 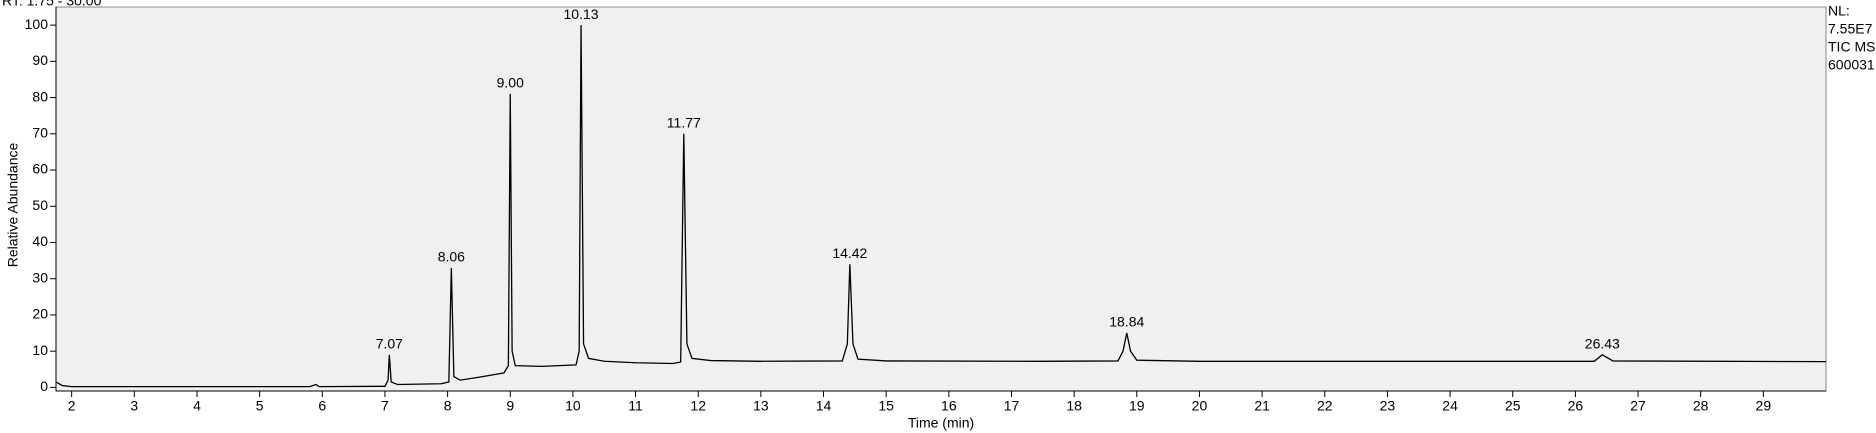 What do you see at coordinates (40, 60) in the screenshot?
I see `y-tick-label: 90` at bounding box center [40, 60].